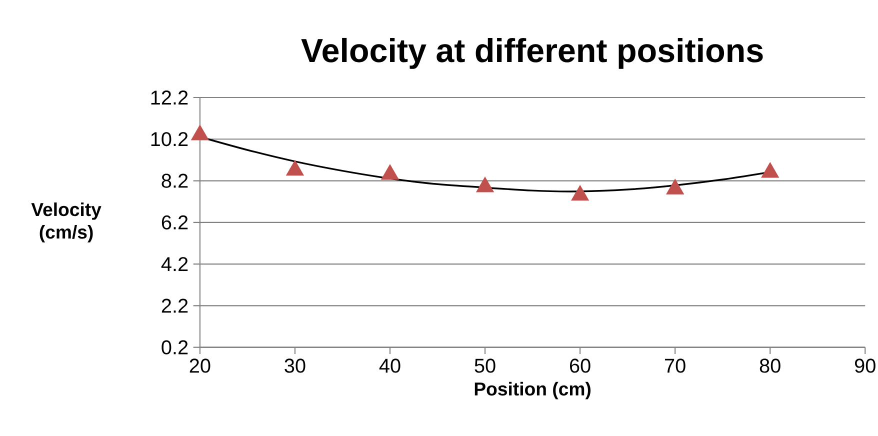  Describe the element at coordinates (532, 391) in the screenshot. I see `x-axis-title: Position (cm)` at that location.